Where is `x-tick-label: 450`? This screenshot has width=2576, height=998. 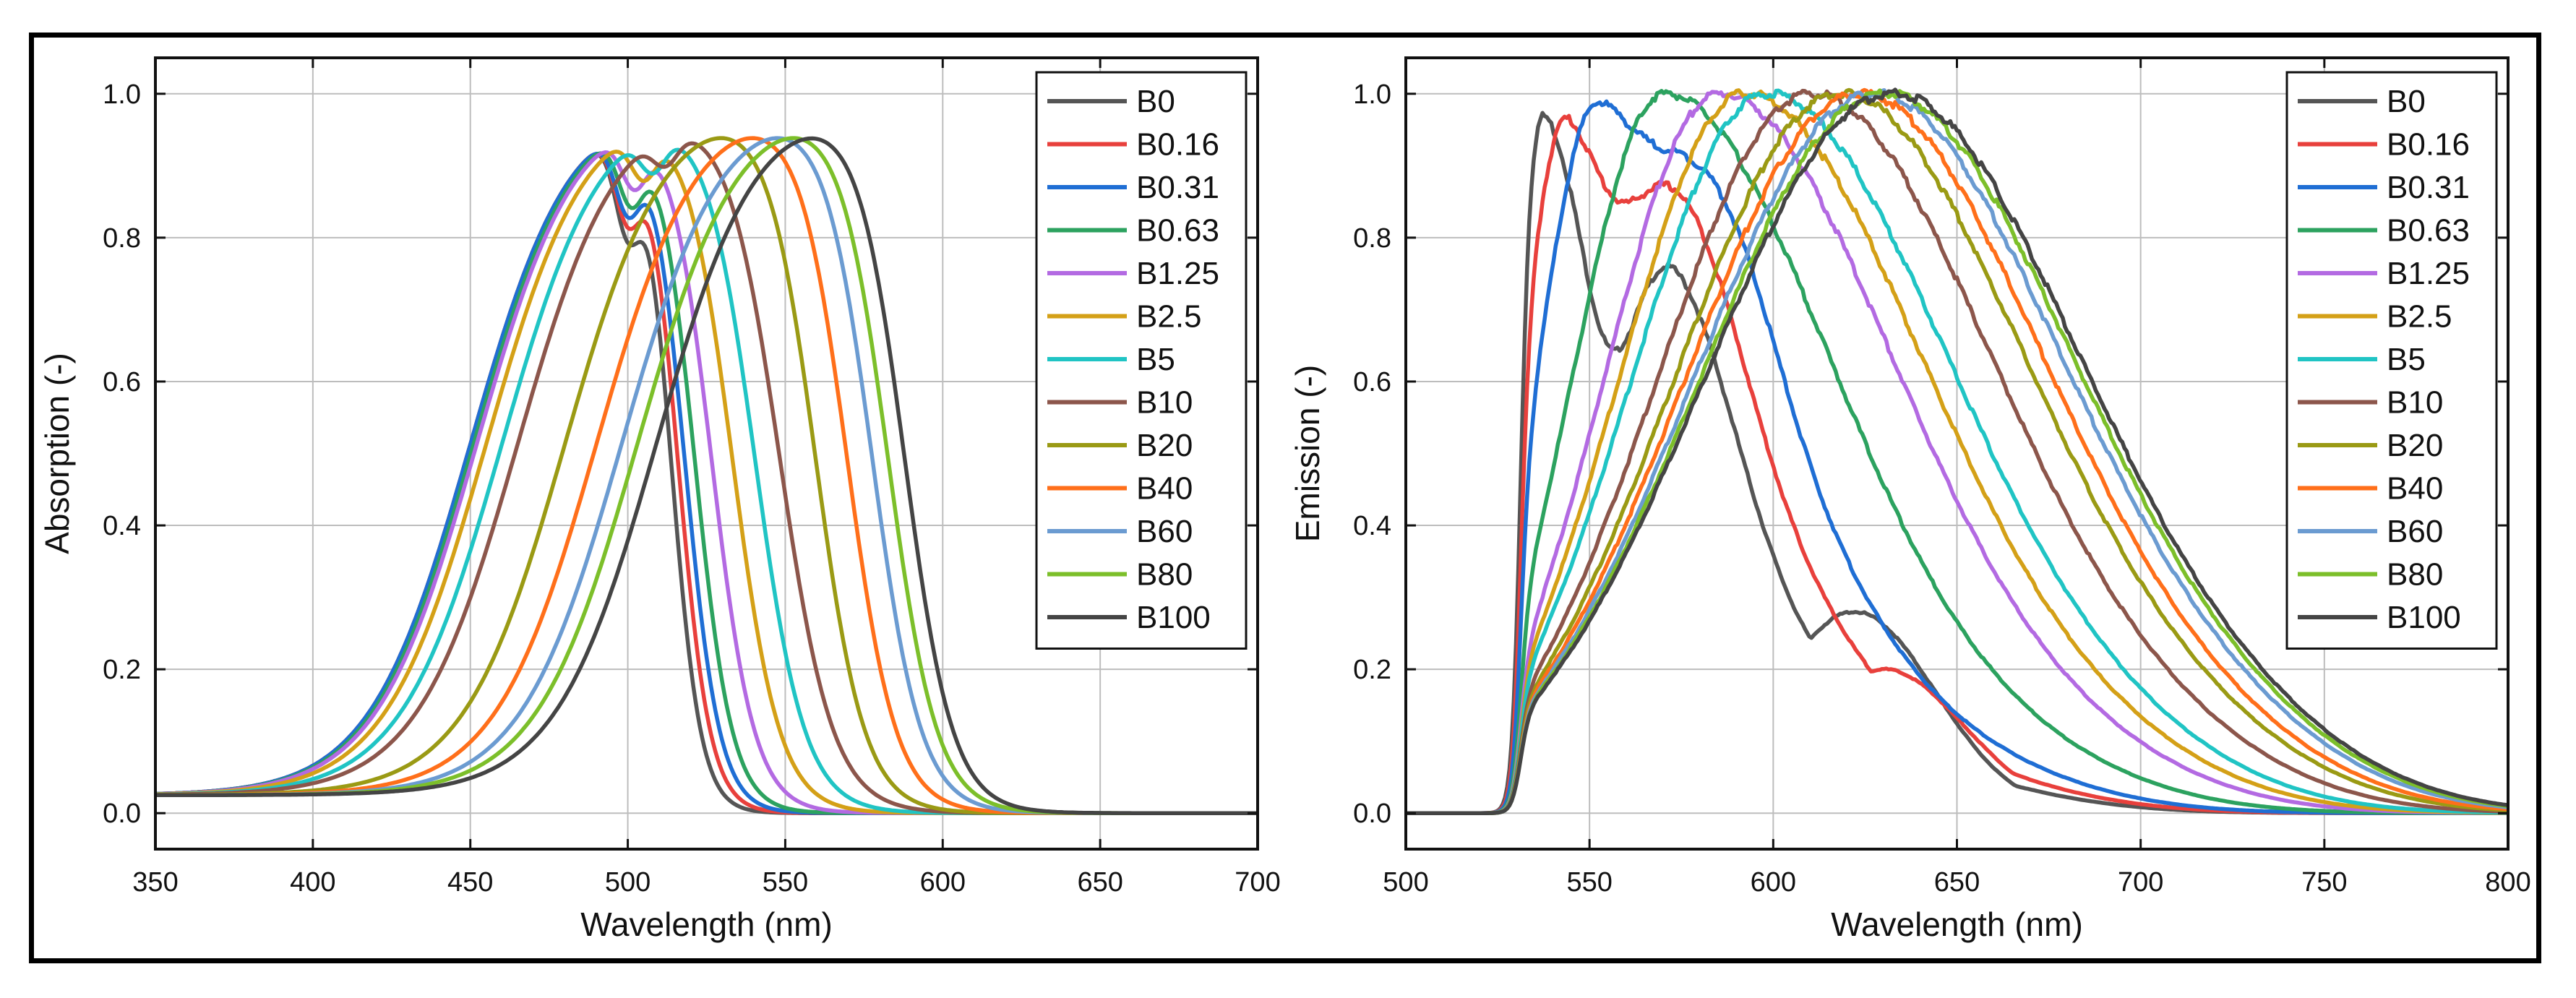 x-tick-label: 450 is located at coordinates (470, 883).